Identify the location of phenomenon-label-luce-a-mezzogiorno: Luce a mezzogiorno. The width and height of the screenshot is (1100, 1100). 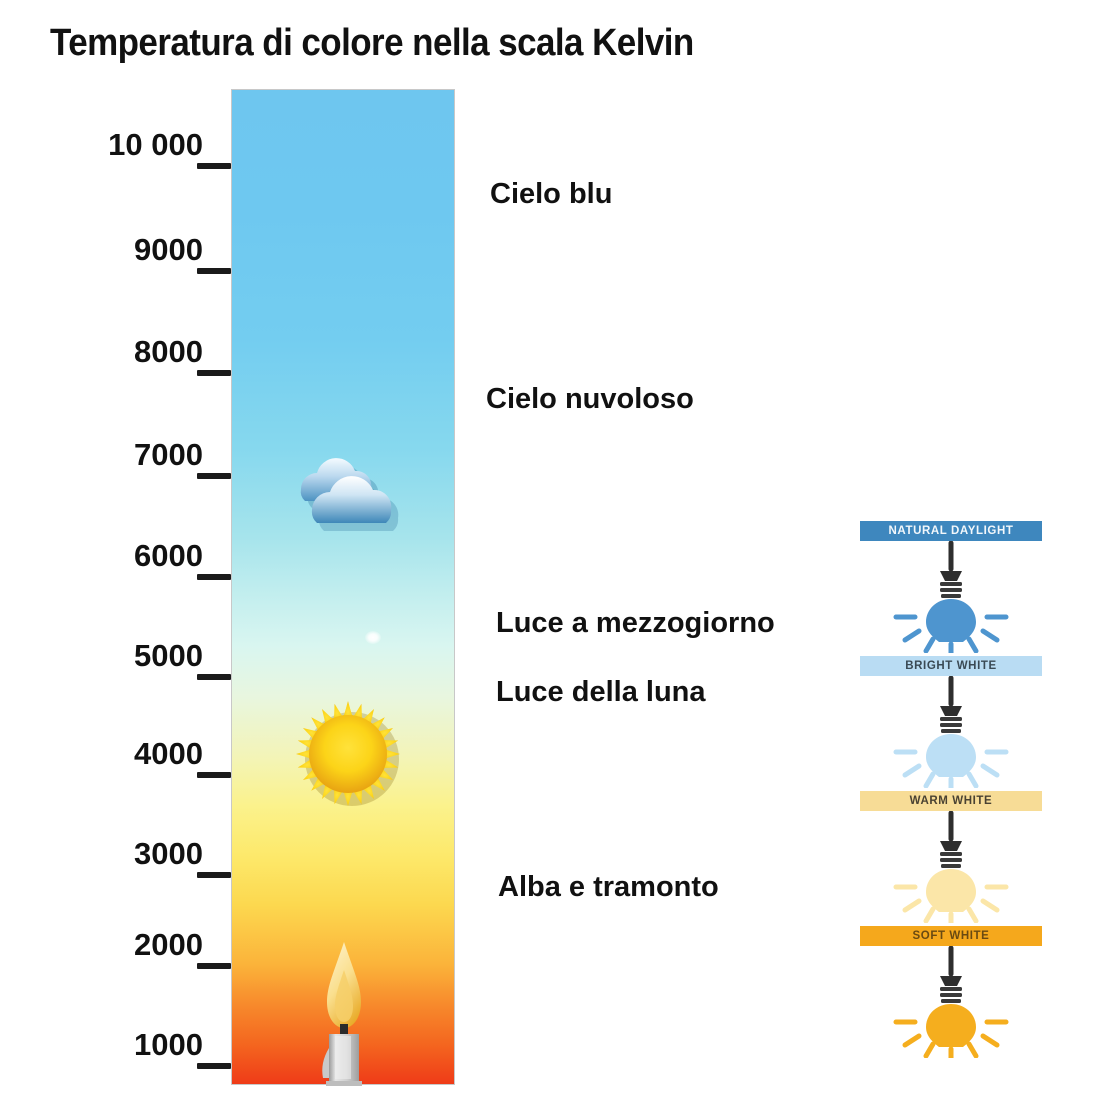
(635, 623).